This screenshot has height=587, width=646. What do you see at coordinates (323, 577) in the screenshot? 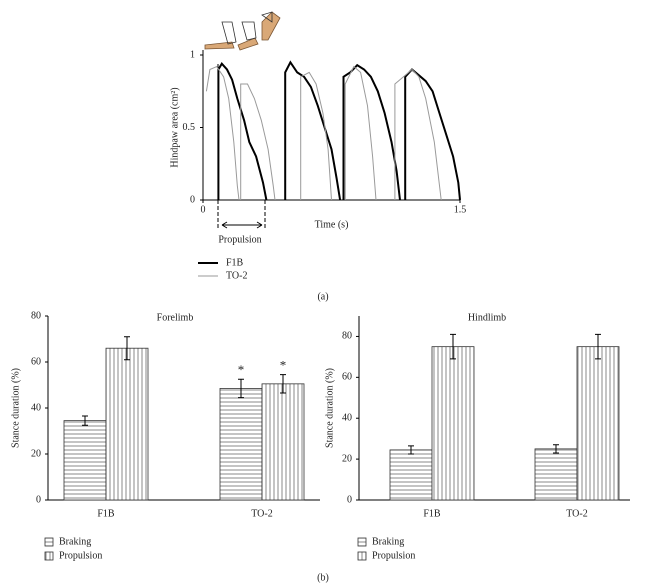
I see `panel-label: (b)` at bounding box center [323, 577].